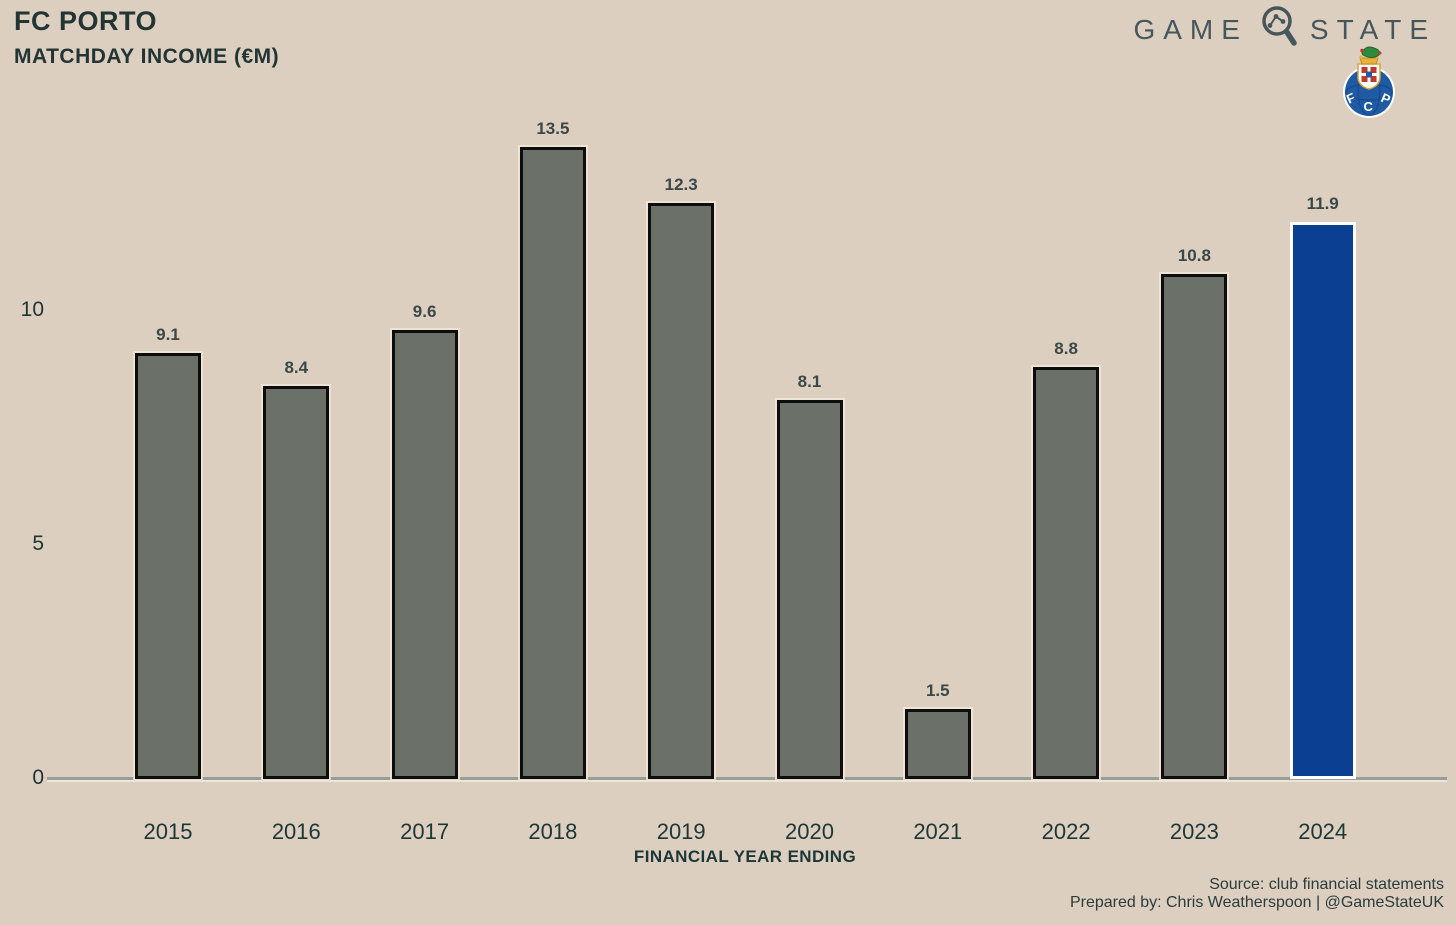 The height and width of the screenshot is (925, 1456). I want to click on bar-2023, so click(1194, 526).